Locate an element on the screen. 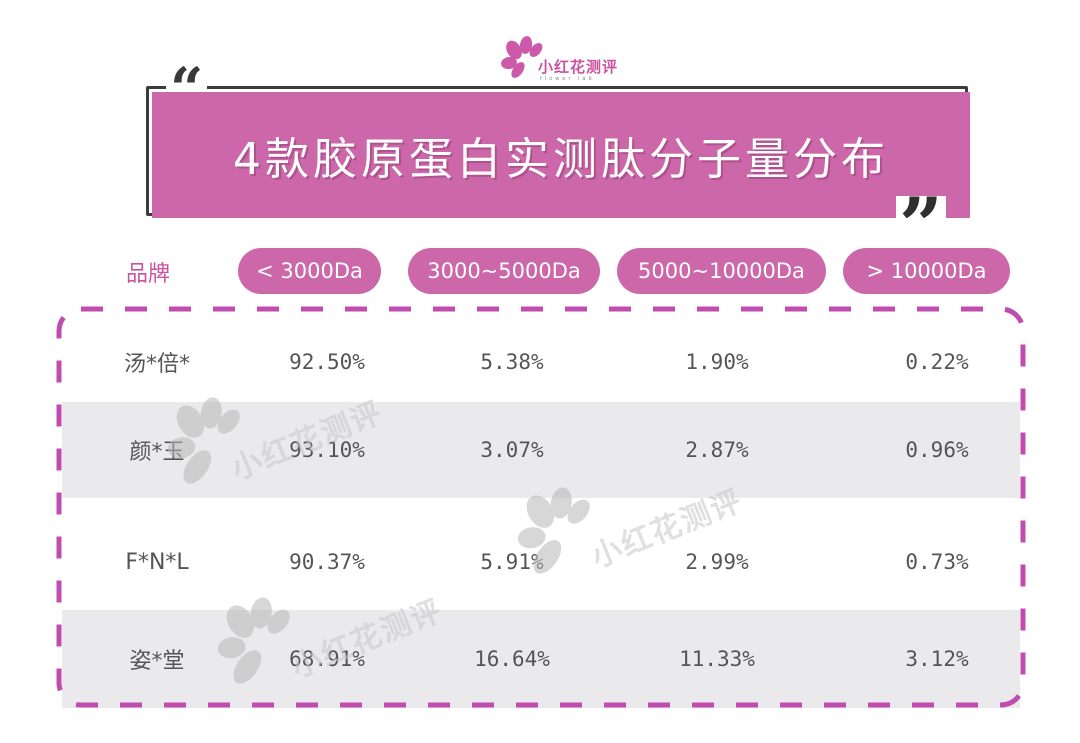 The width and height of the screenshot is (1080, 743). value-cell: 68.91% is located at coordinates (327, 659).